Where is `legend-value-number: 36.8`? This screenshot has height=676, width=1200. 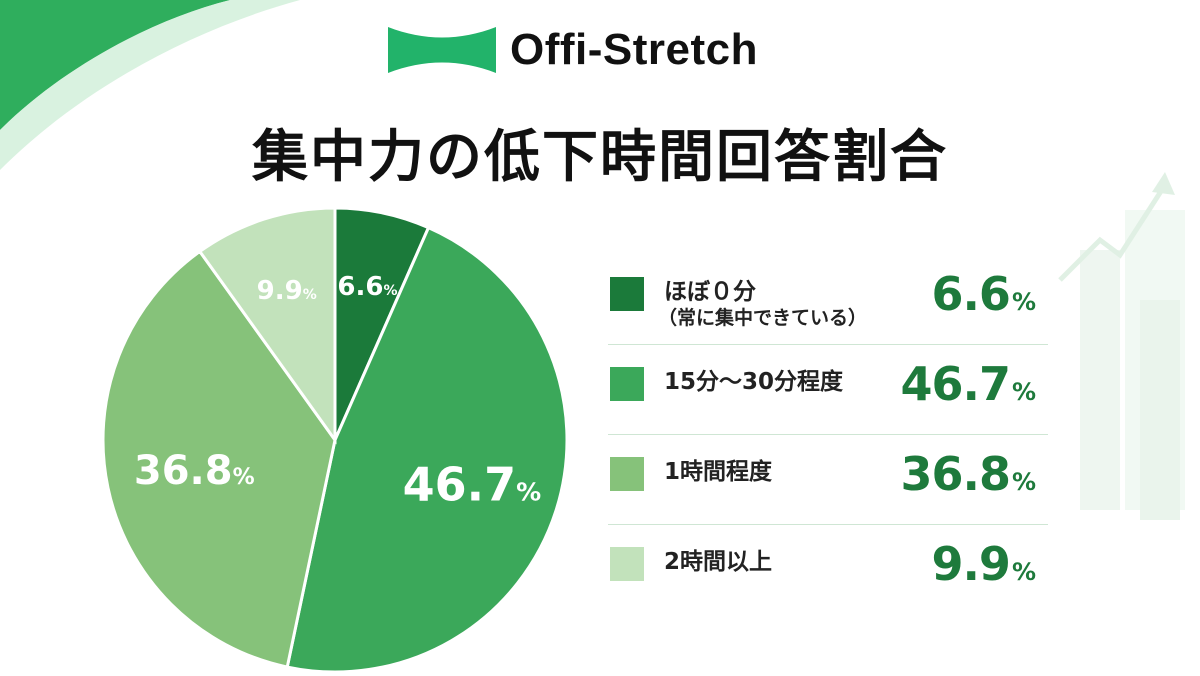 legend-value-number: 36.8 is located at coordinates (955, 474).